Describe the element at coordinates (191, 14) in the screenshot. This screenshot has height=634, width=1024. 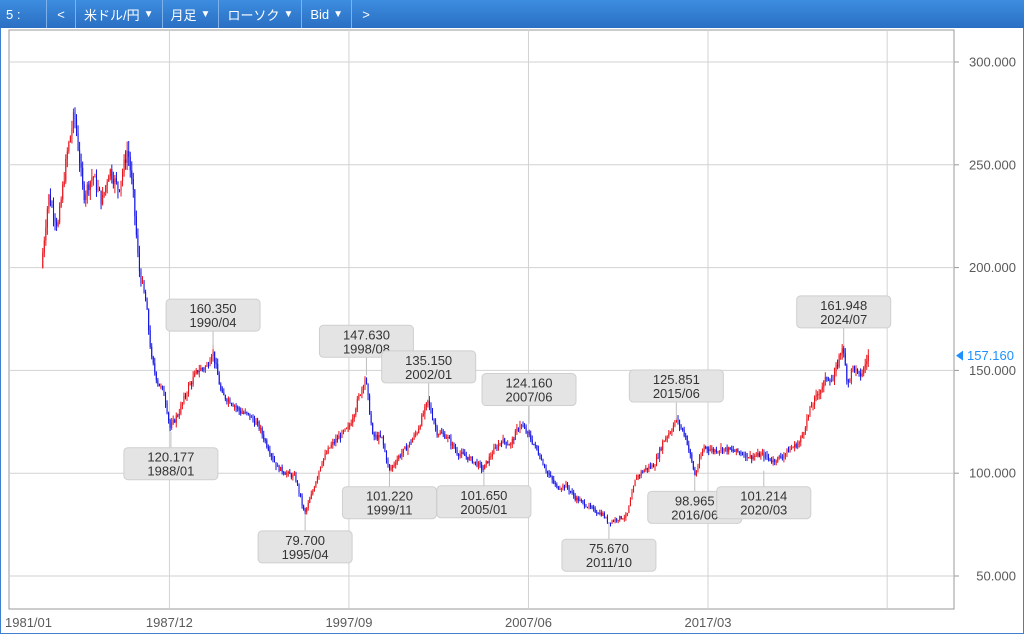
I see `period-dropdown: 月足 ▼` at that location.